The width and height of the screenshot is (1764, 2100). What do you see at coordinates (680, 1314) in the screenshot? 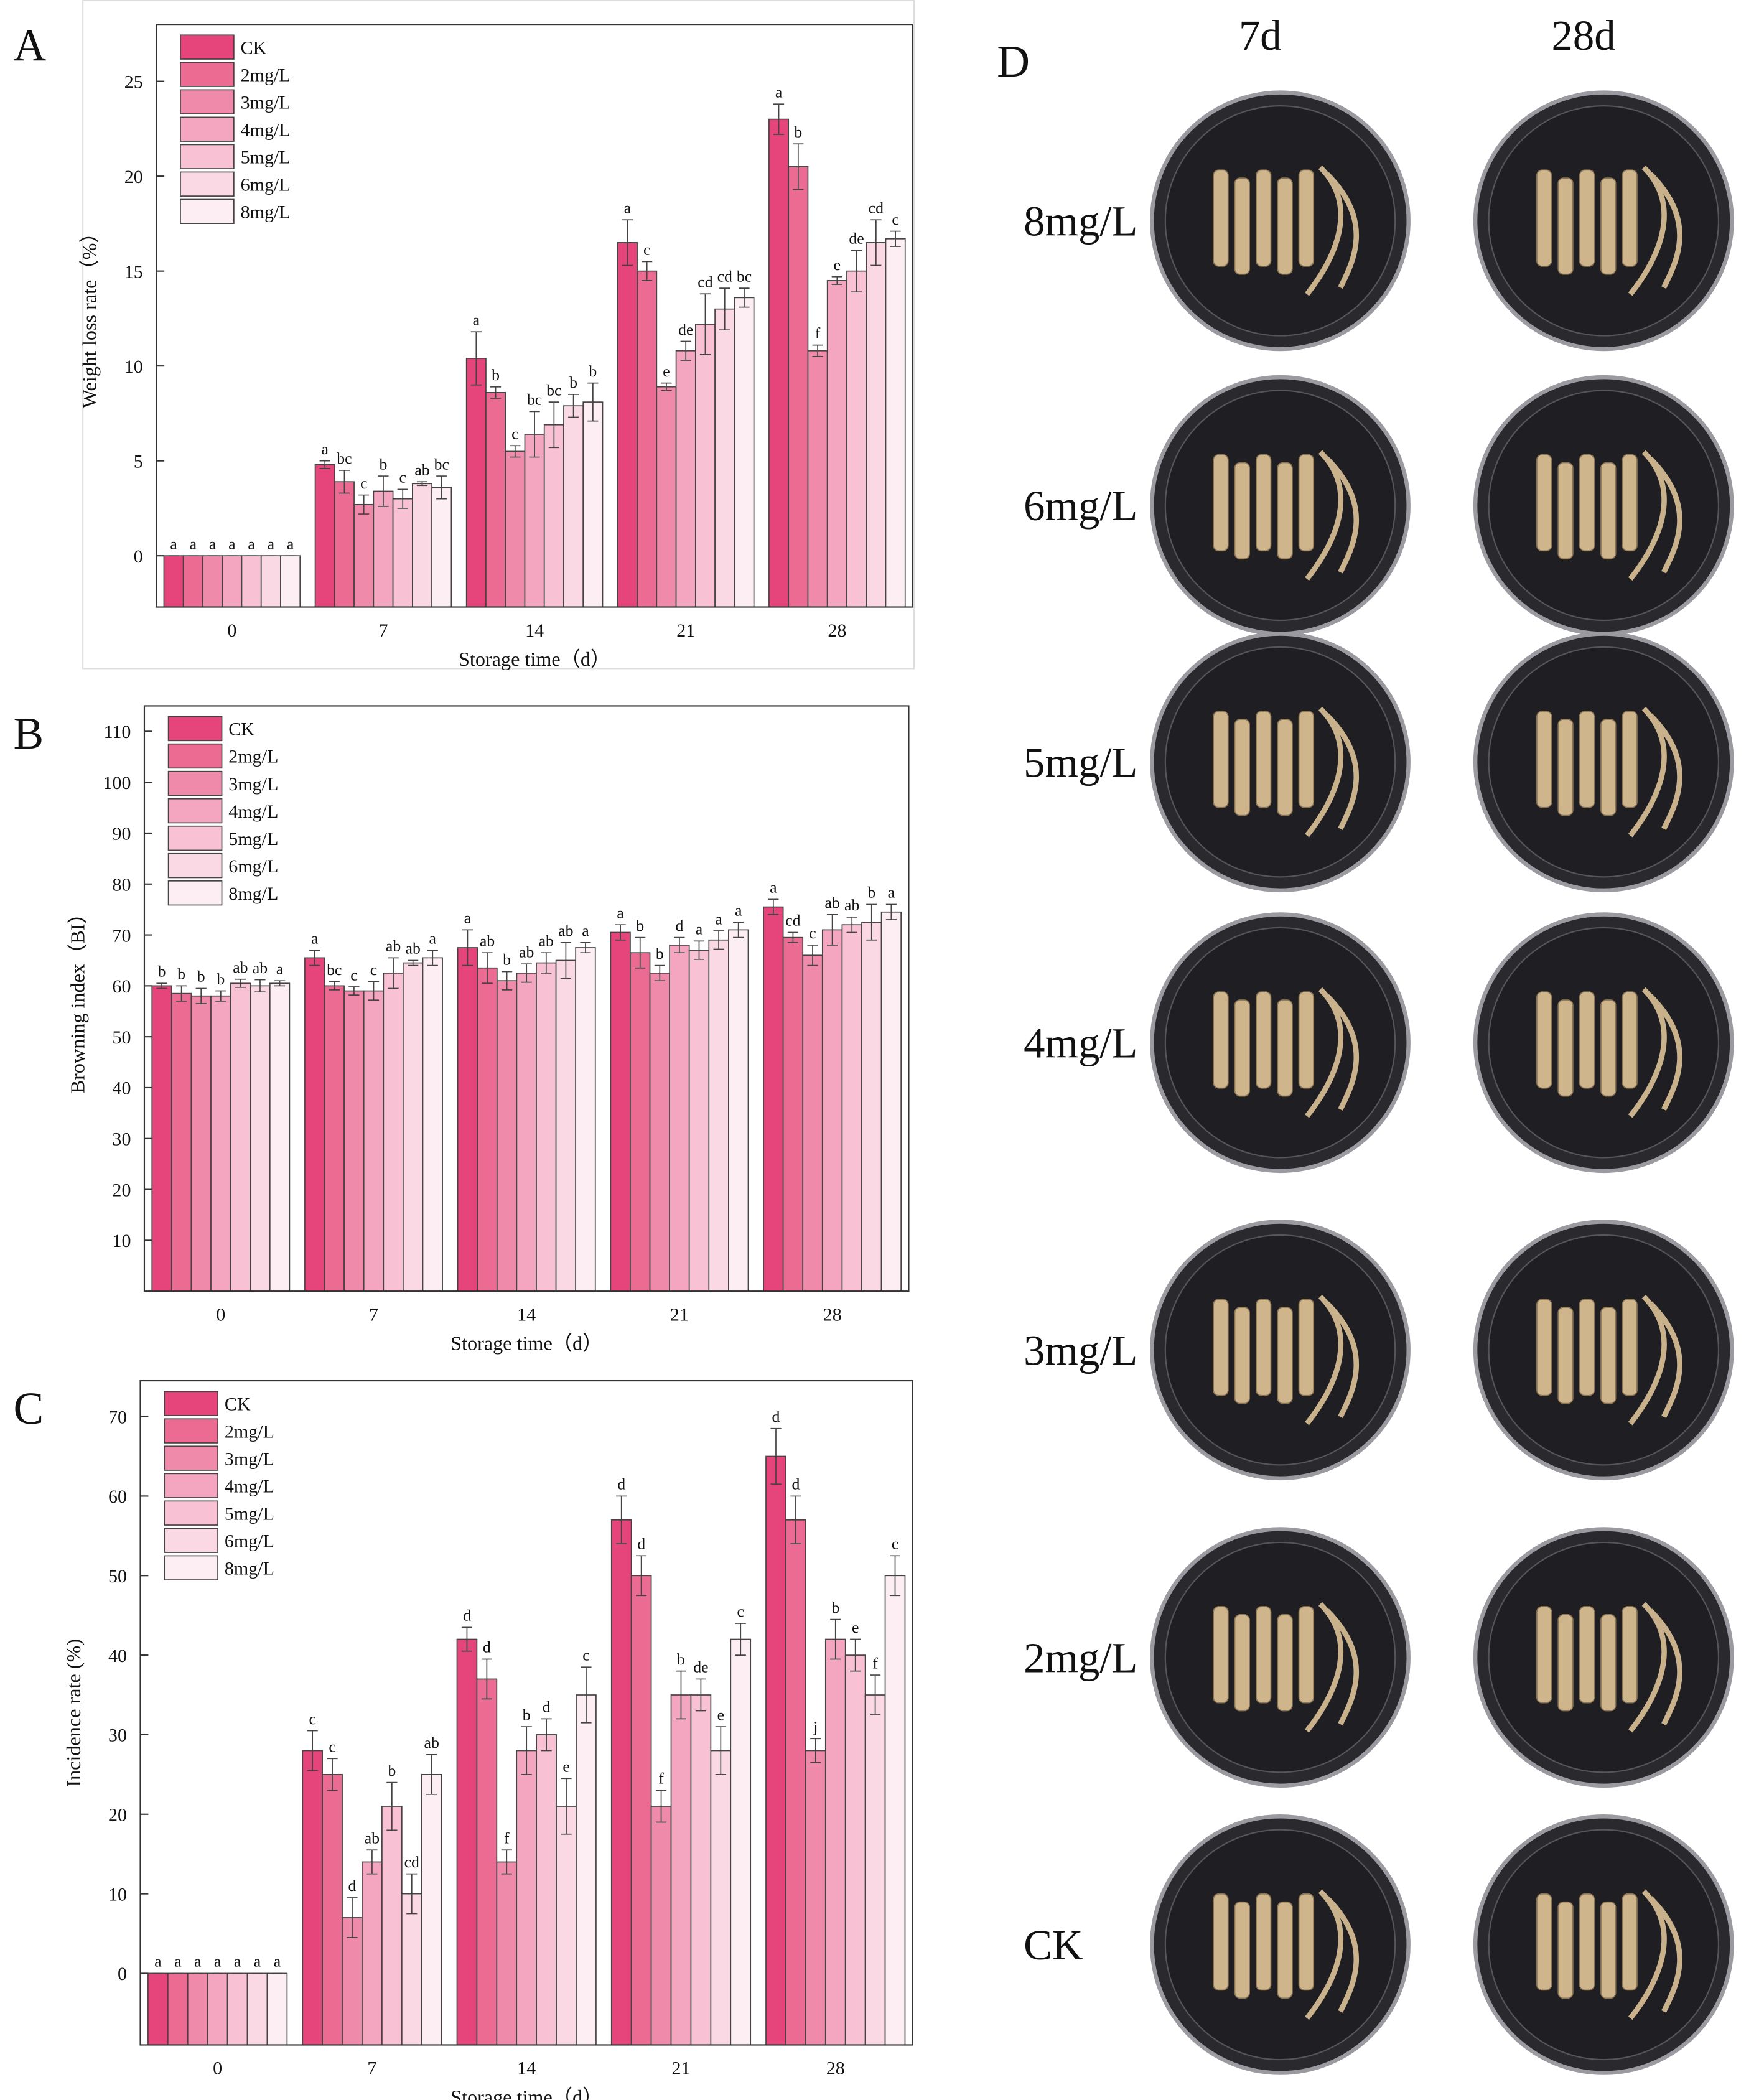
I see `x-tick-label: 21` at bounding box center [680, 1314].